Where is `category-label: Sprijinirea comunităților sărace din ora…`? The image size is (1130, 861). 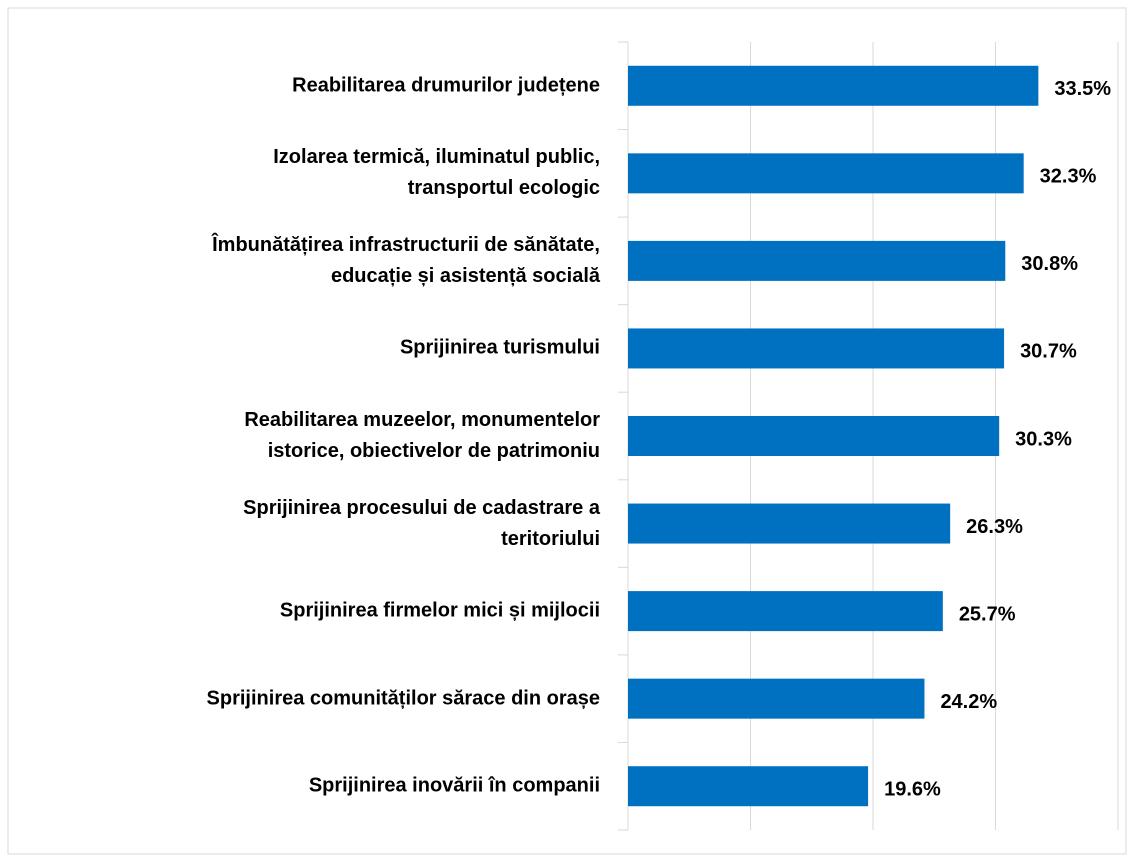 category-label: Sprijinirea comunităților sărace din ora… is located at coordinates (403, 698).